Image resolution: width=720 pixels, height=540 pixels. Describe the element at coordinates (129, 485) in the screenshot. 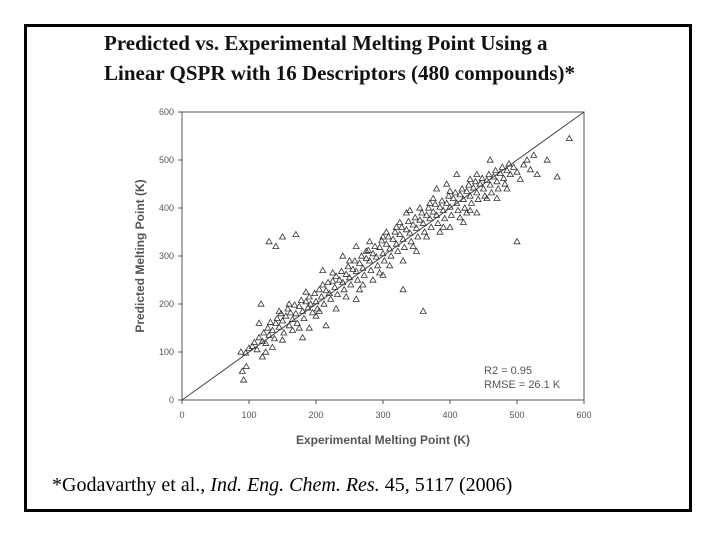

I see `citation-authors: *Godavarthy et al.,` at that location.